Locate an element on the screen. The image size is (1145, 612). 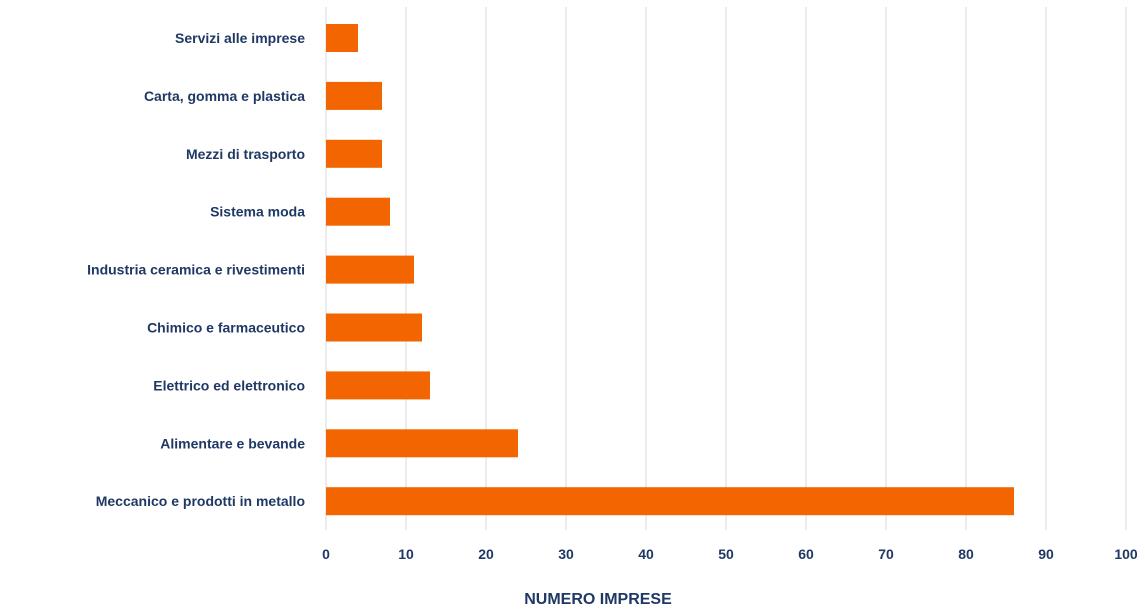
category-label: Industria ceramica e rivestimenti is located at coordinates (196, 270).